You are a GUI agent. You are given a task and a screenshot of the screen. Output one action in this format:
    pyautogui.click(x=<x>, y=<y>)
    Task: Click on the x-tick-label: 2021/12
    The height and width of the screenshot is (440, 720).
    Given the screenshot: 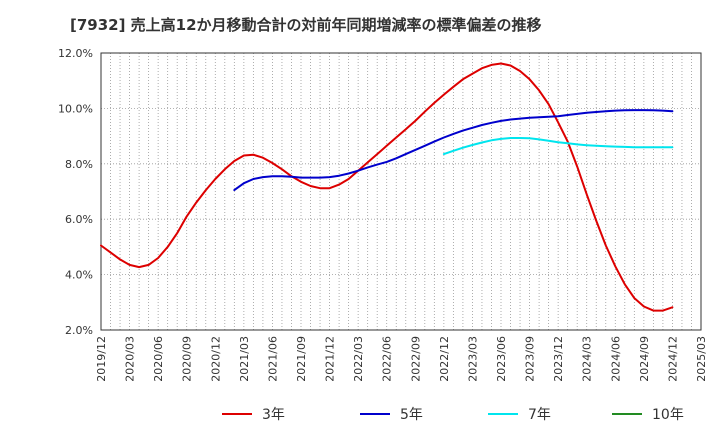 What is the action you would take?
    pyautogui.click(x=330, y=359)
    